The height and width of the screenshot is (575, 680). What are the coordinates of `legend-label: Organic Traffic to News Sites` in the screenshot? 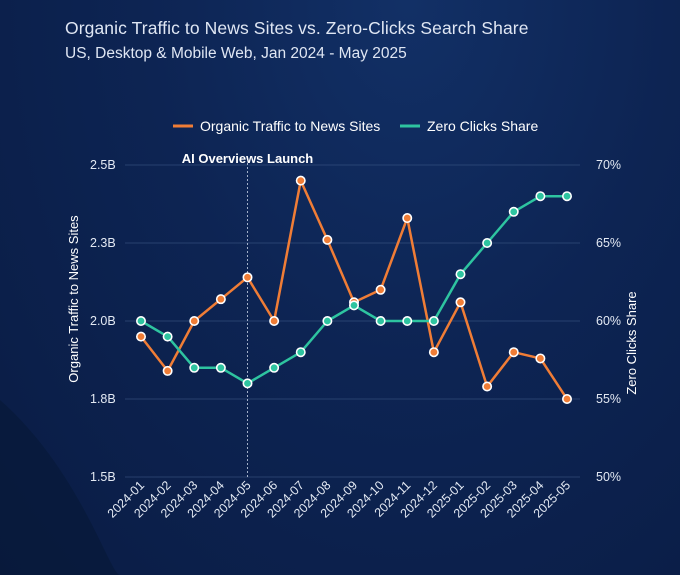 It's located at (290, 126).